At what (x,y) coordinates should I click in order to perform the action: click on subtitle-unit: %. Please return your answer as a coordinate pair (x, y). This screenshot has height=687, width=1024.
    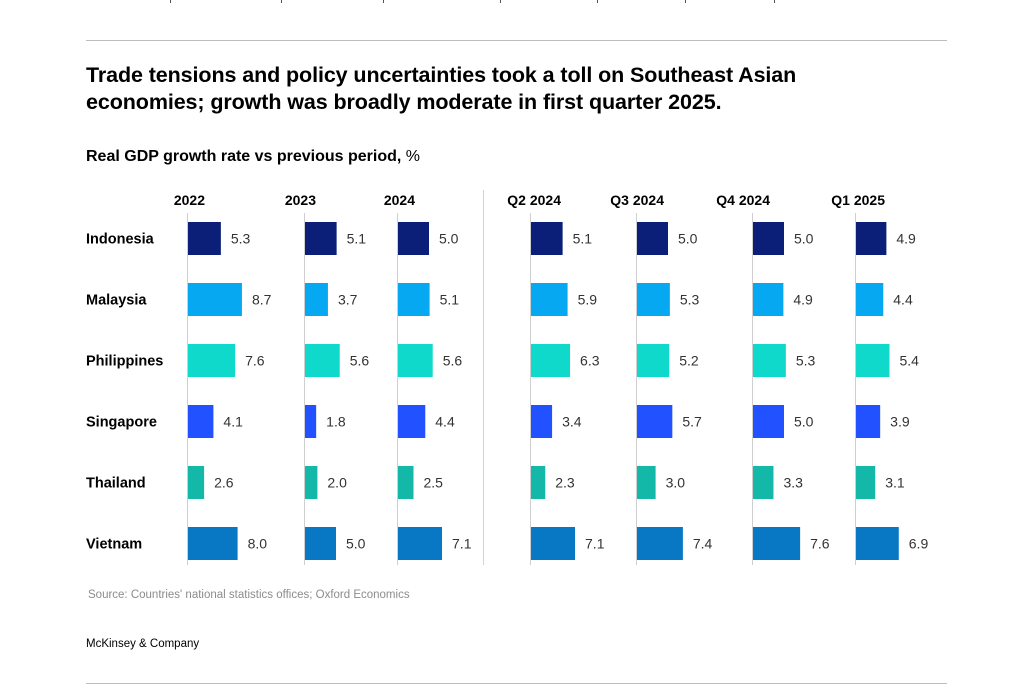
    Looking at the image, I should click on (413, 156).